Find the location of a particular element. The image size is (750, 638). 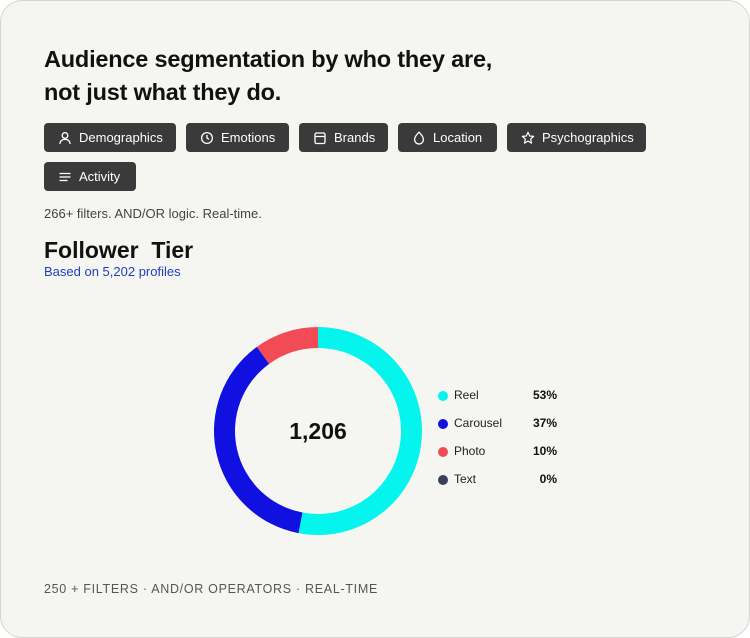

chip-demographics: Demographics is located at coordinates (110, 137).